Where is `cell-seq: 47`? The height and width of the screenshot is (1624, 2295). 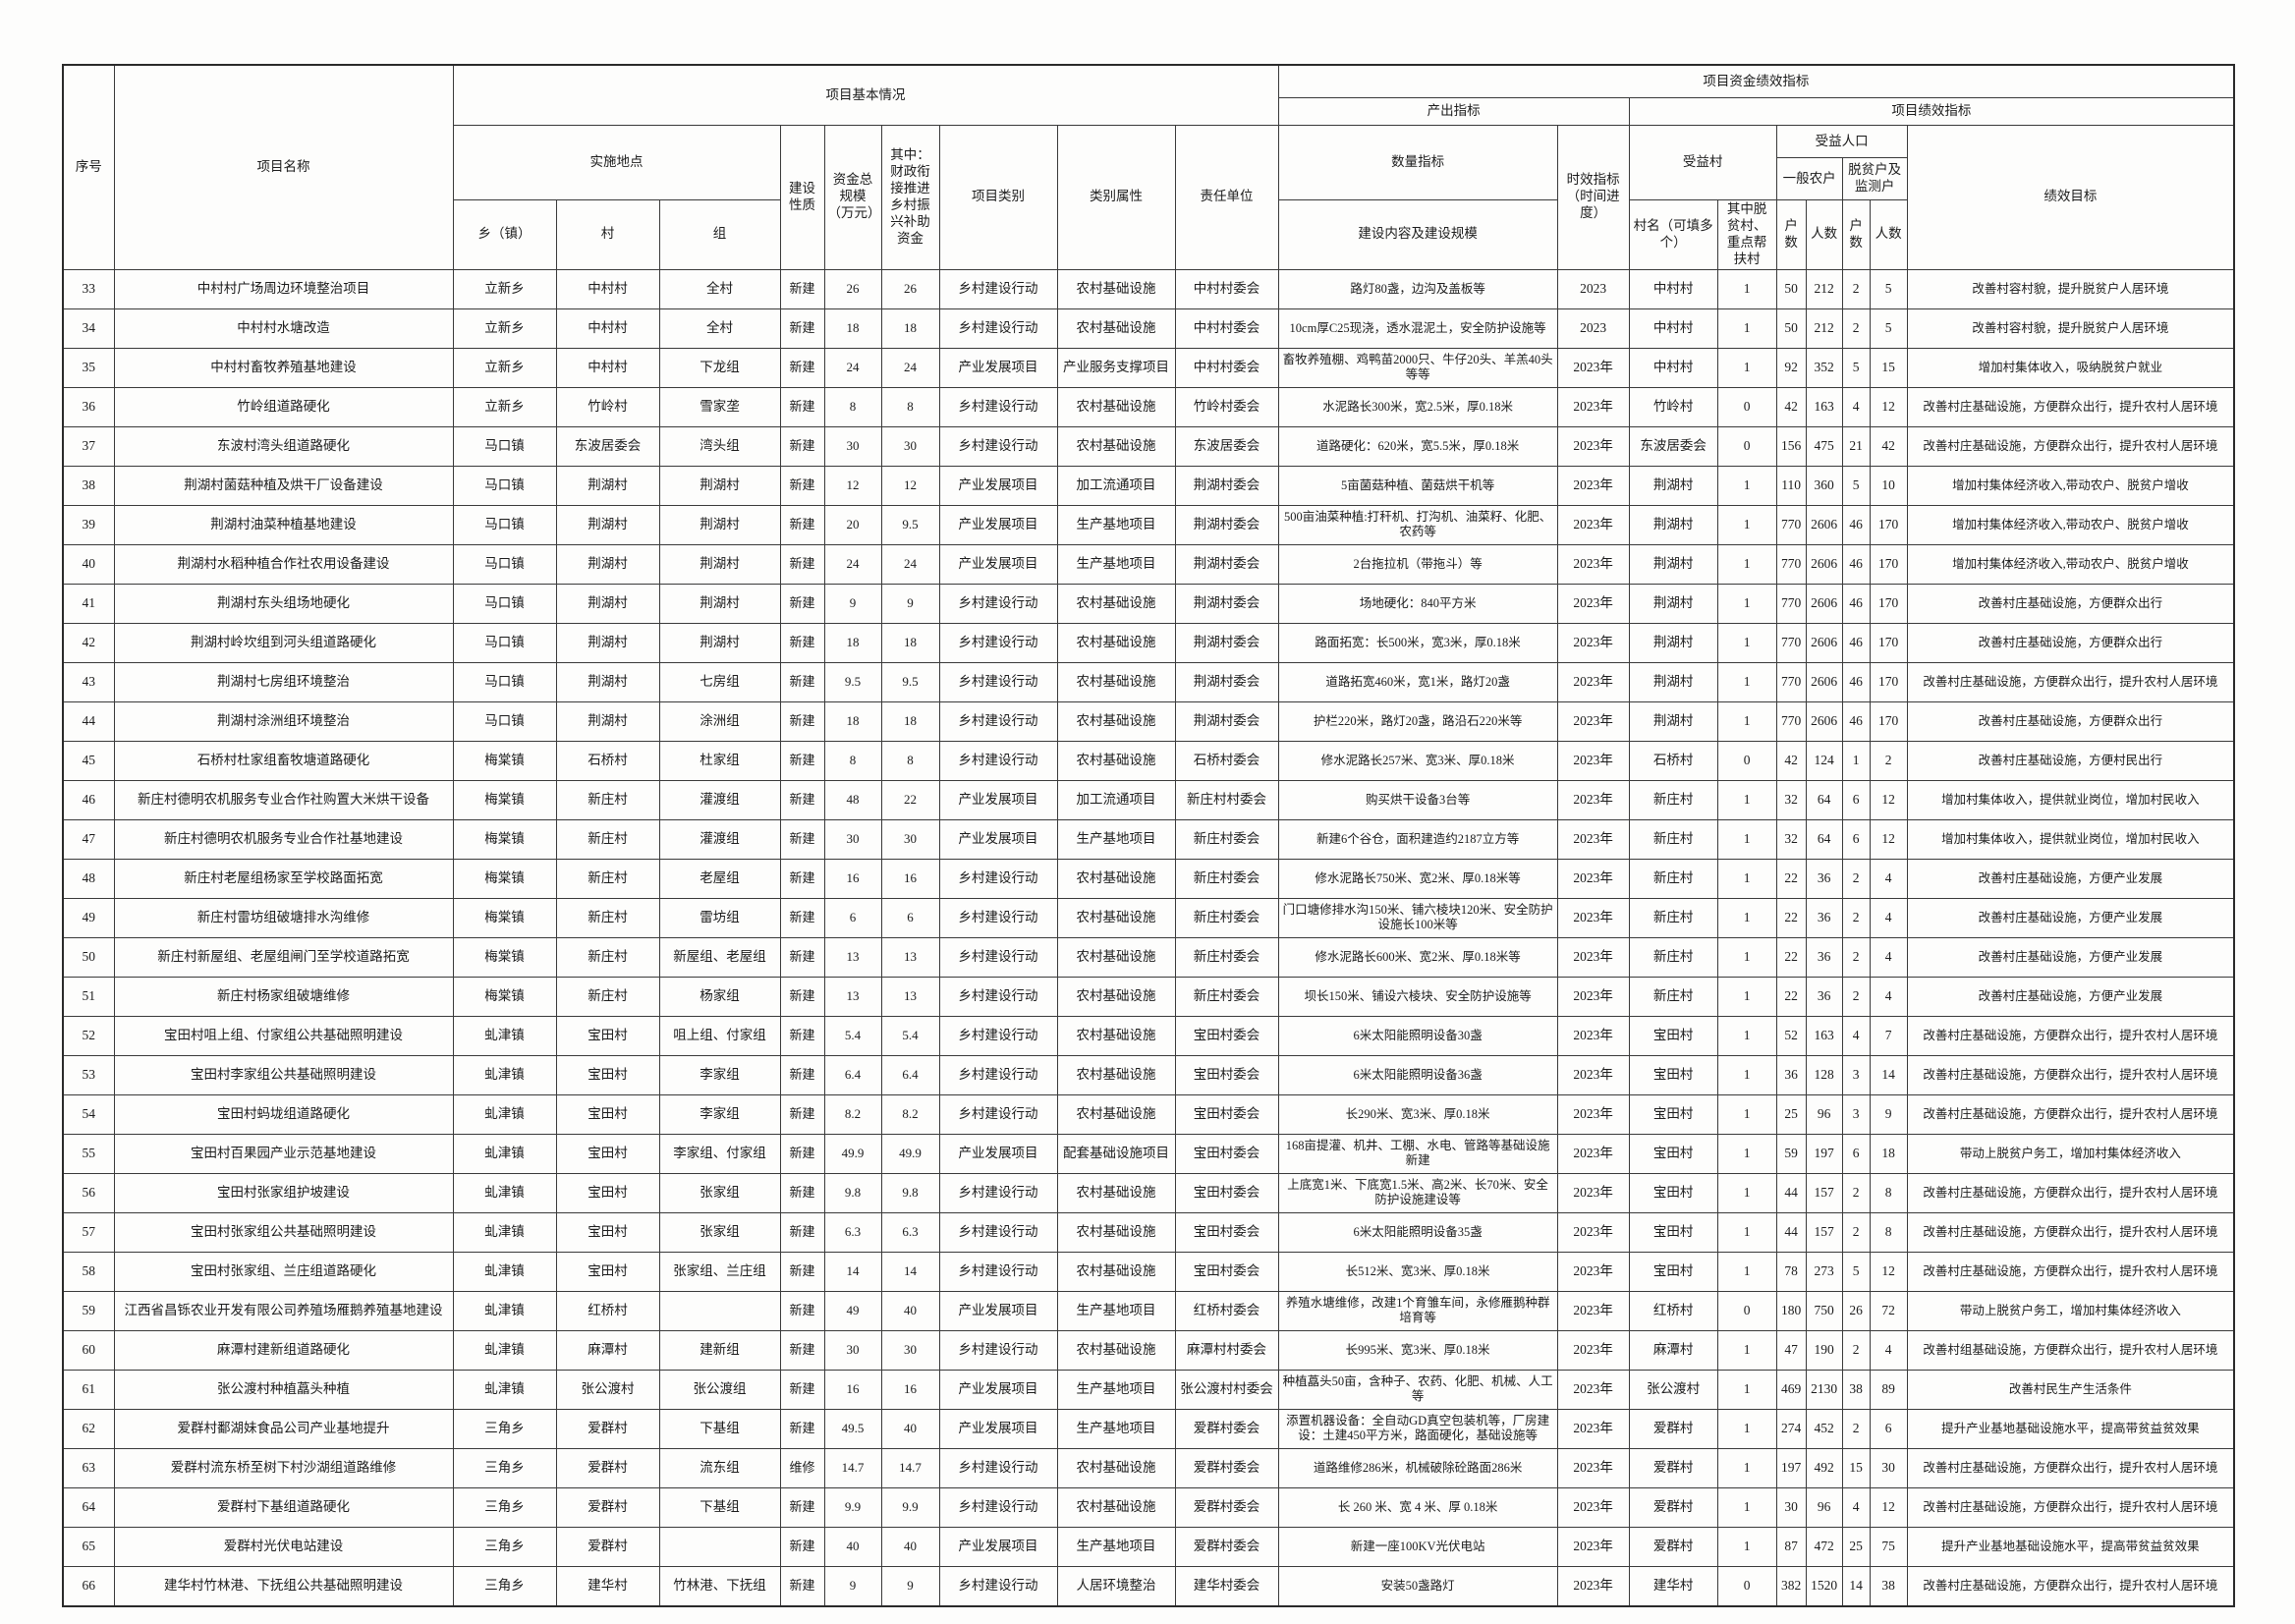 cell-seq: 47 is located at coordinates (89, 839).